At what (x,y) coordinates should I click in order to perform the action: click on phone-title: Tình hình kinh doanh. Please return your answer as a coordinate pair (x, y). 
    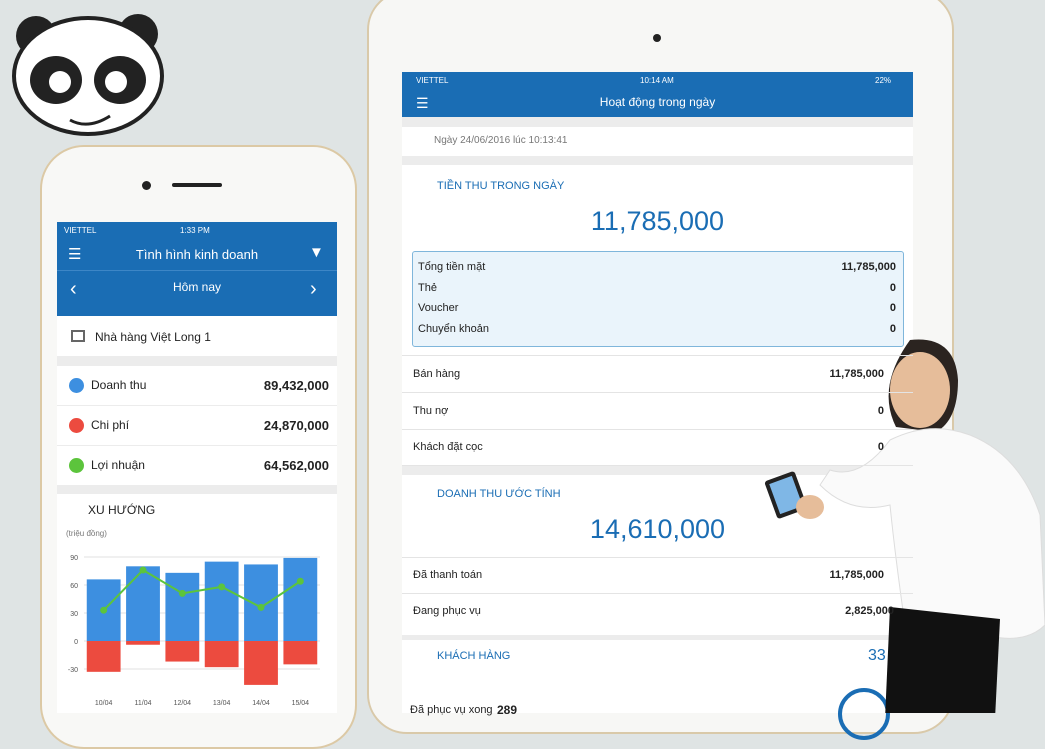
    Looking at the image, I should click on (197, 254).